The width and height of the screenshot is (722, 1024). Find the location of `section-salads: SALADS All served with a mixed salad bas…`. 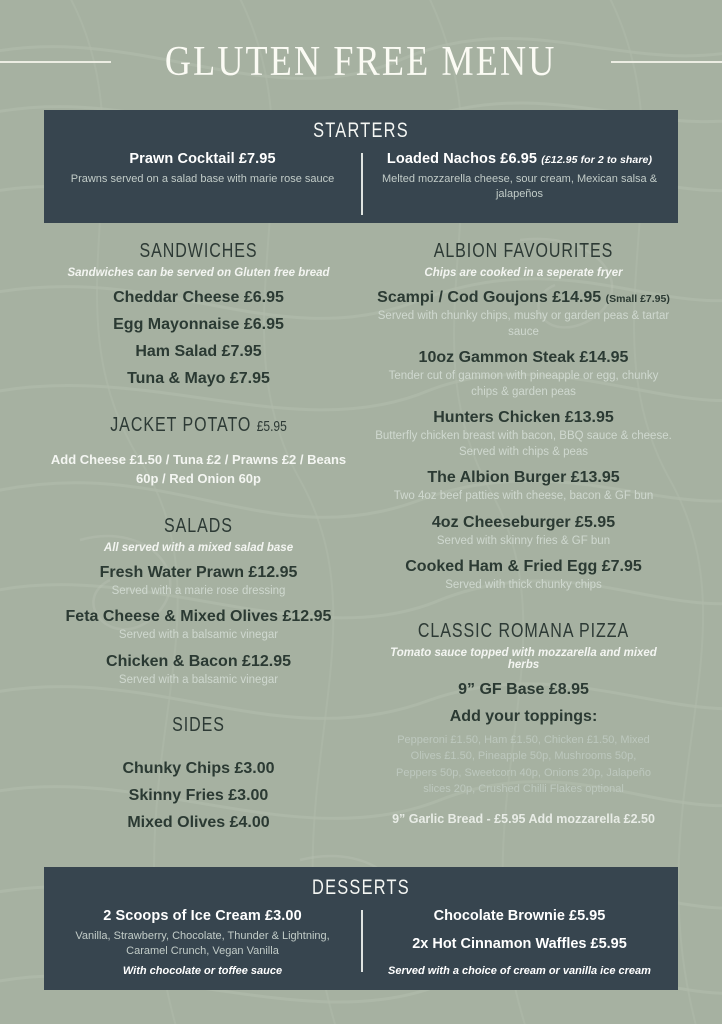

section-salads: SALADS All served with a mixed salad bas… is located at coordinates (198, 602).